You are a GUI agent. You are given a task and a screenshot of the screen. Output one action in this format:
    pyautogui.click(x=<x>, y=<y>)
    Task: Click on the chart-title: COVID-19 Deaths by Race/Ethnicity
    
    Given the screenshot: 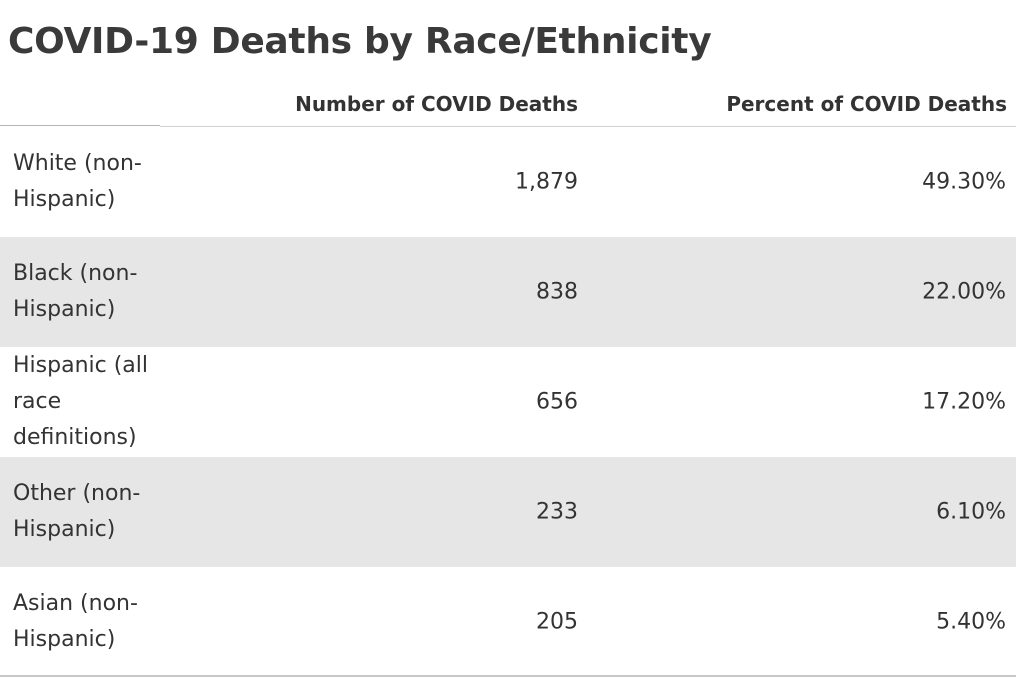 What is the action you would take?
    pyautogui.click(x=360, y=41)
    